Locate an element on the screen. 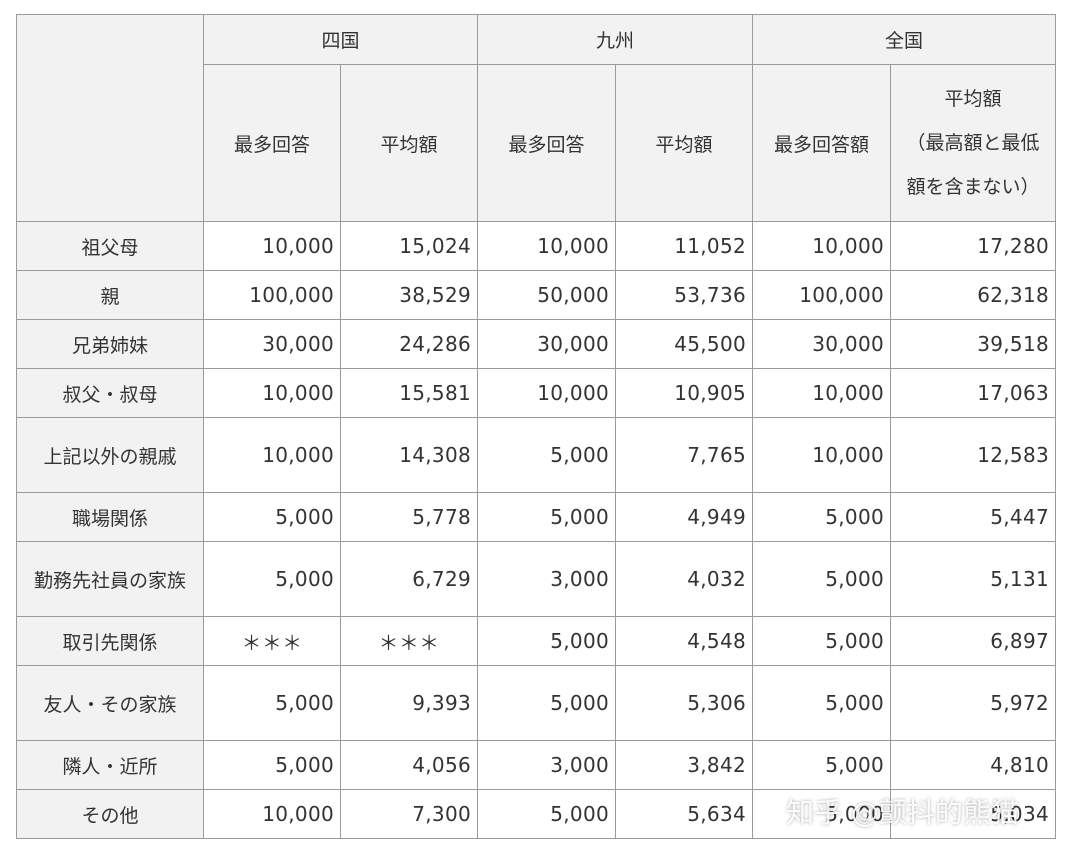 The image size is (1076, 854). value-cell: 6,729 is located at coordinates (409, 579).